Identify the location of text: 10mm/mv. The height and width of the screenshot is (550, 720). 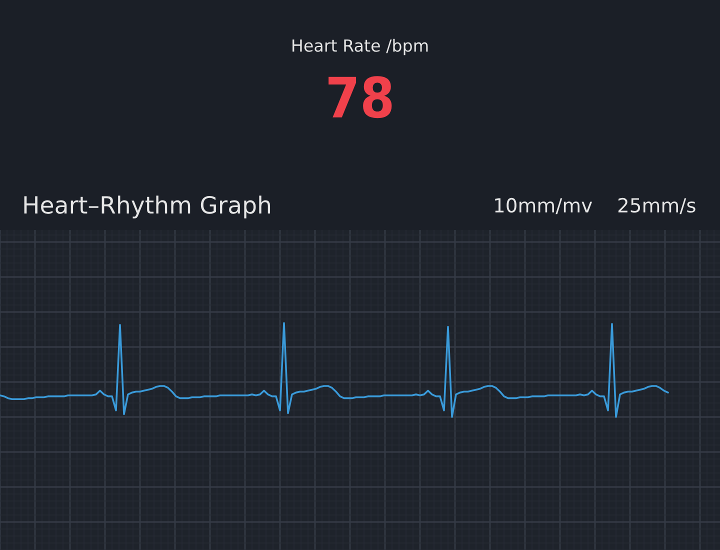
(543, 206).